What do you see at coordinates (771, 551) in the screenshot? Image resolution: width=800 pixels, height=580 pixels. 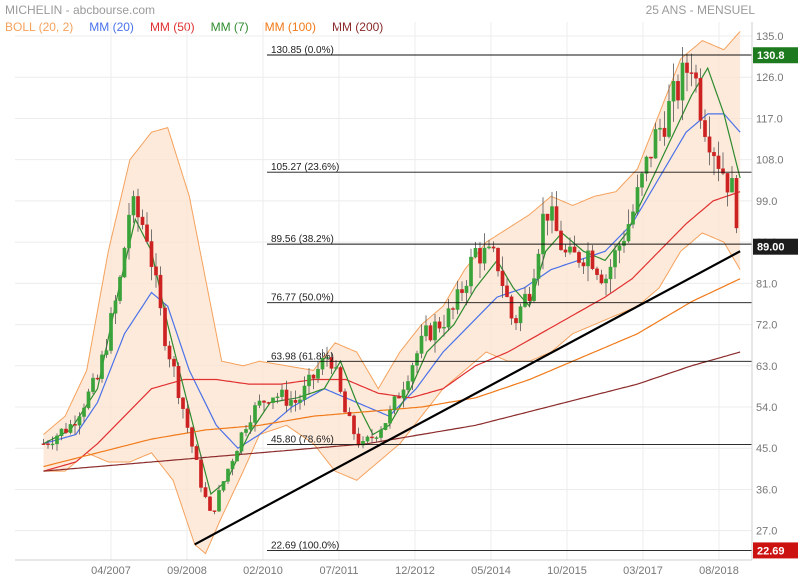 I see `price-tag-label: 22.69` at bounding box center [771, 551].